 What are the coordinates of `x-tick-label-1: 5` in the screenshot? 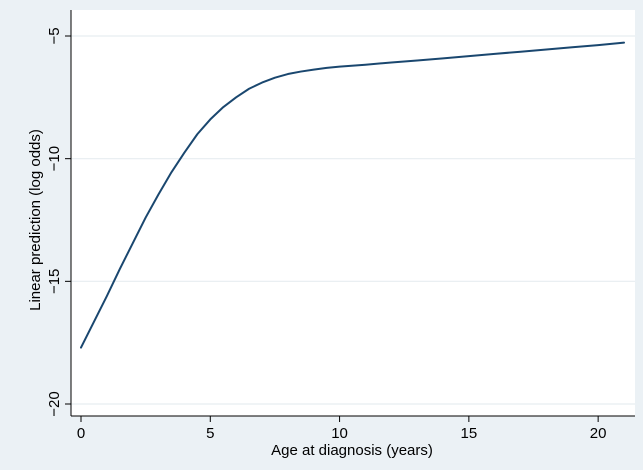 It's located at (210, 433).